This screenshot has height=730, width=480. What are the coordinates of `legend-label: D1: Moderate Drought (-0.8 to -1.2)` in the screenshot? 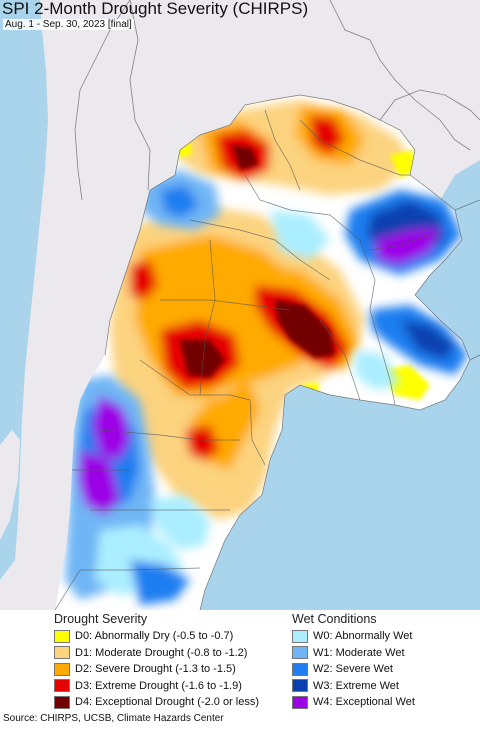 It's located at (161, 652).